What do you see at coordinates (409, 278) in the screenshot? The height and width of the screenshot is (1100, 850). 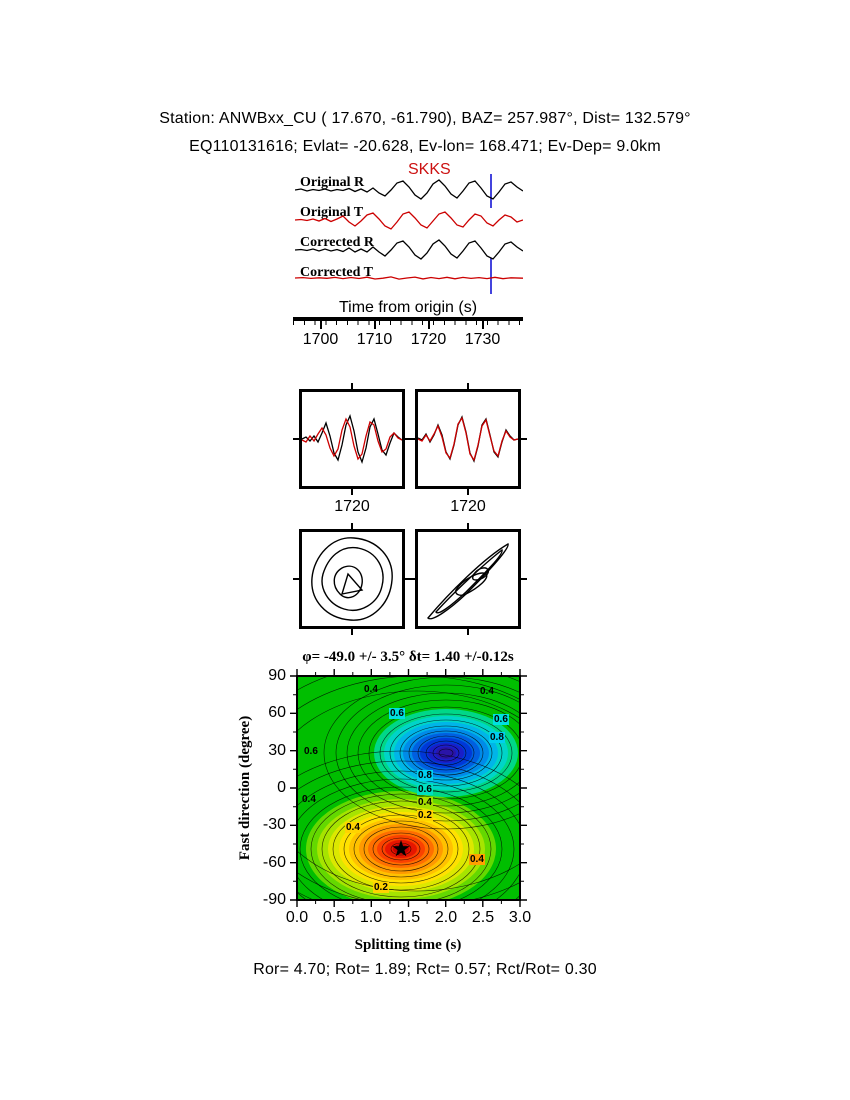 I see `corrected-t-trace` at bounding box center [409, 278].